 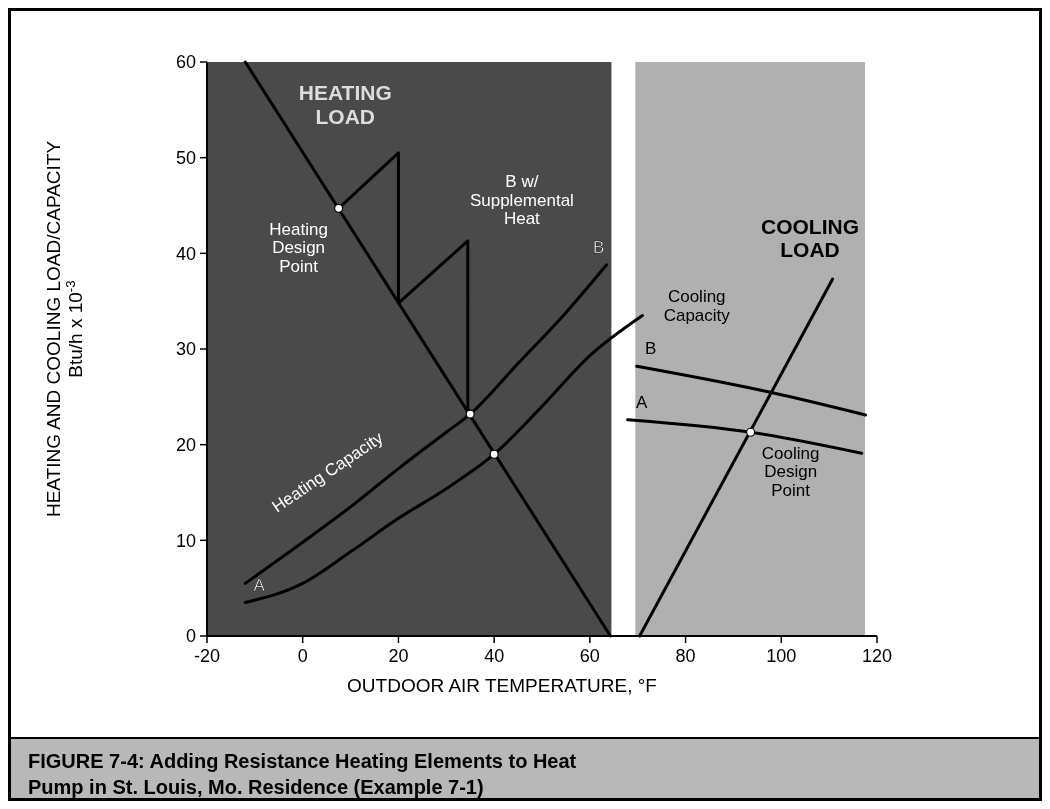 What do you see at coordinates (302, 774) in the screenshot?
I see `text: FIGURE 7-4: Adding Resistance Heating Elements to Heat Pump in St. Louis, Mo. Residence (Example 7-1)` at bounding box center [302, 774].